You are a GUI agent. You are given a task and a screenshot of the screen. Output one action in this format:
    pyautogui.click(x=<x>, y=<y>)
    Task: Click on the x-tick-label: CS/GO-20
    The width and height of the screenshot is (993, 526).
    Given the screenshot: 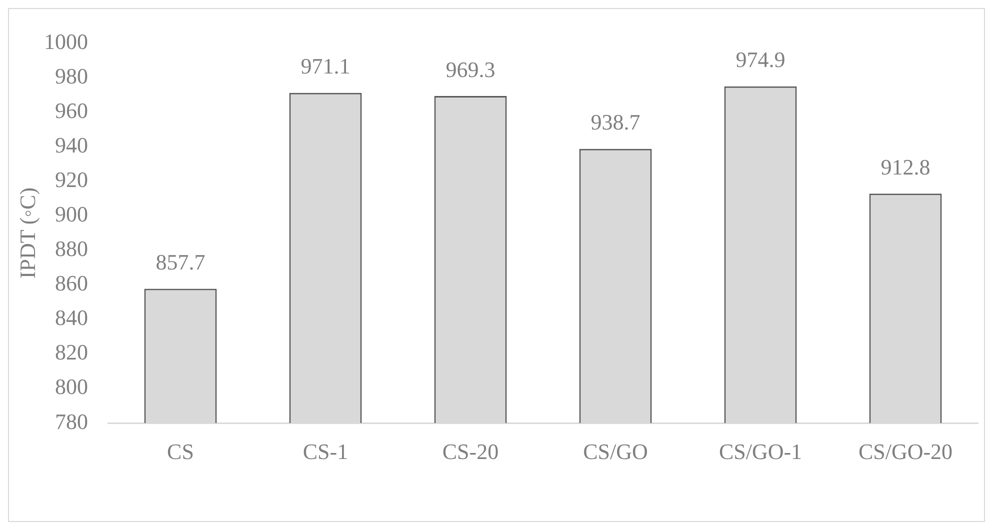 What is the action you would take?
    pyautogui.click(x=905, y=451)
    